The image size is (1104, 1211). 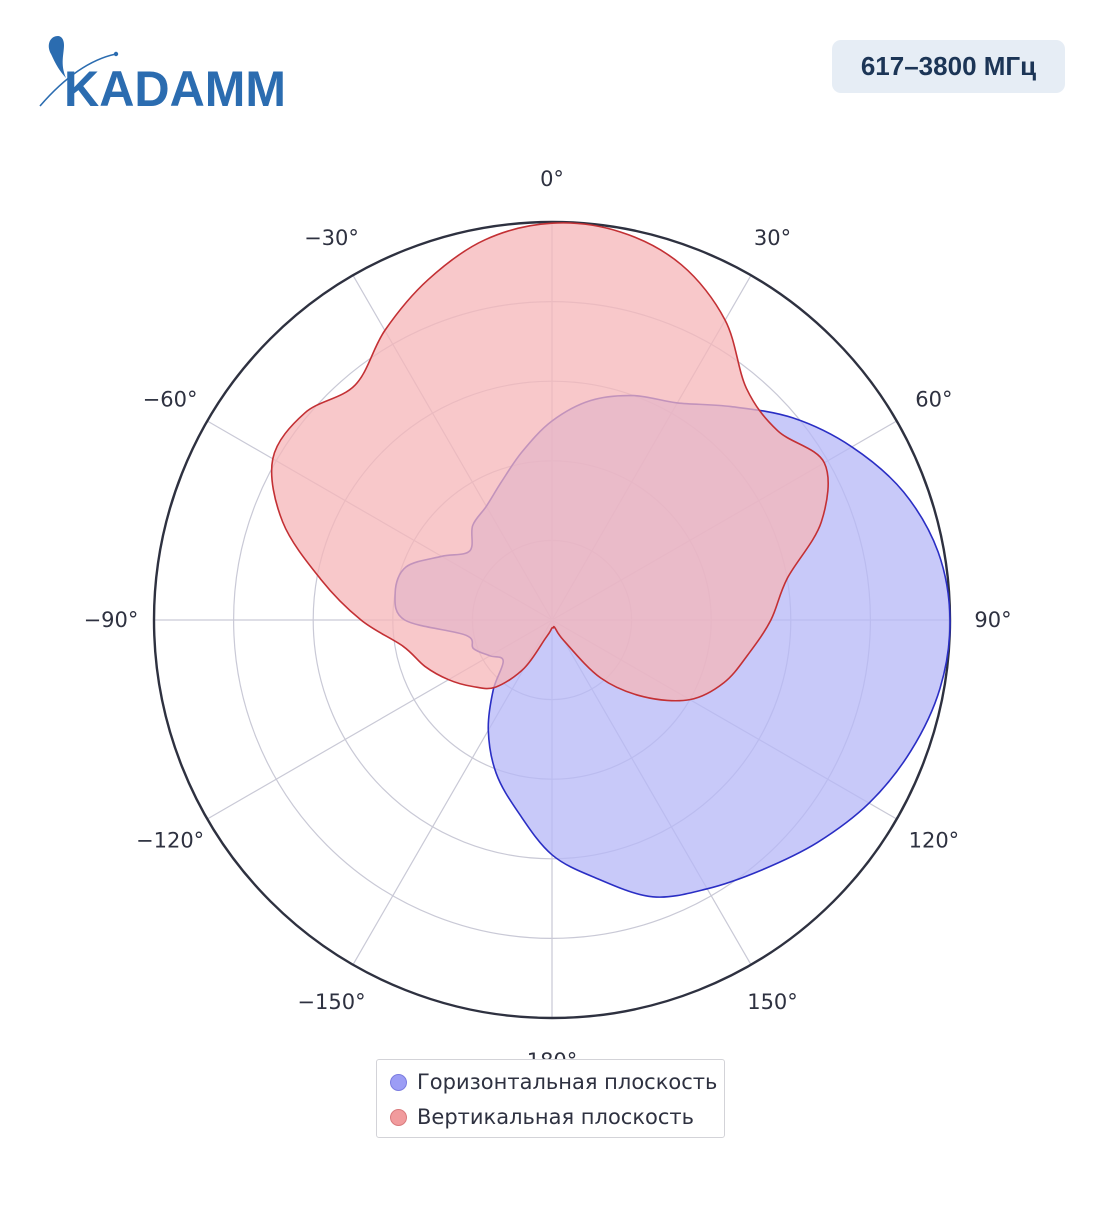 What do you see at coordinates (331, 1002) in the screenshot?
I see `angular-tick-label: −150°` at bounding box center [331, 1002].